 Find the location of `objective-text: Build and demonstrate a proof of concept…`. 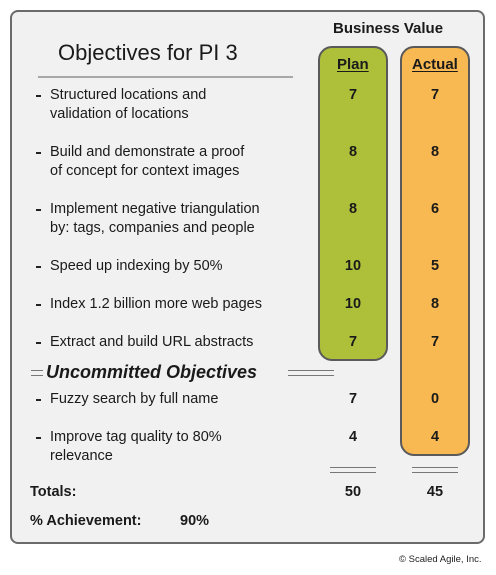

objective-text: Build and demonstrate a proof of concept… is located at coordinates (147, 161).